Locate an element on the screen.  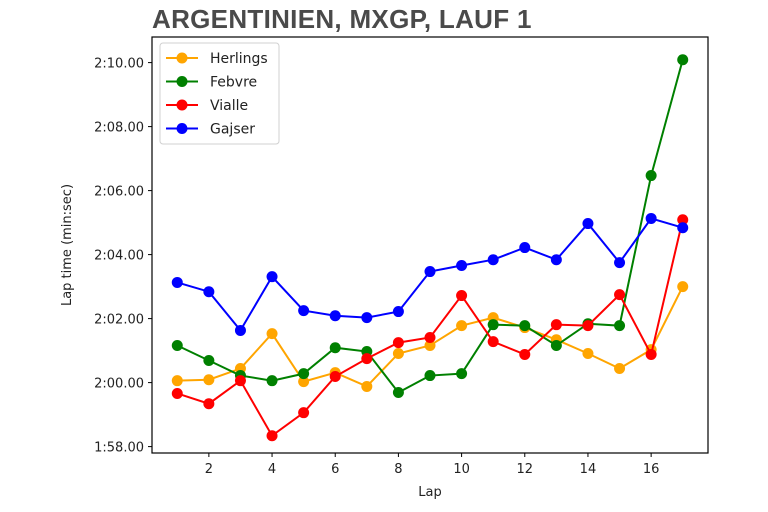
chart-title: ARGENTINIEN, MXGP, LAUF 1 is located at coordinates (342, 19).